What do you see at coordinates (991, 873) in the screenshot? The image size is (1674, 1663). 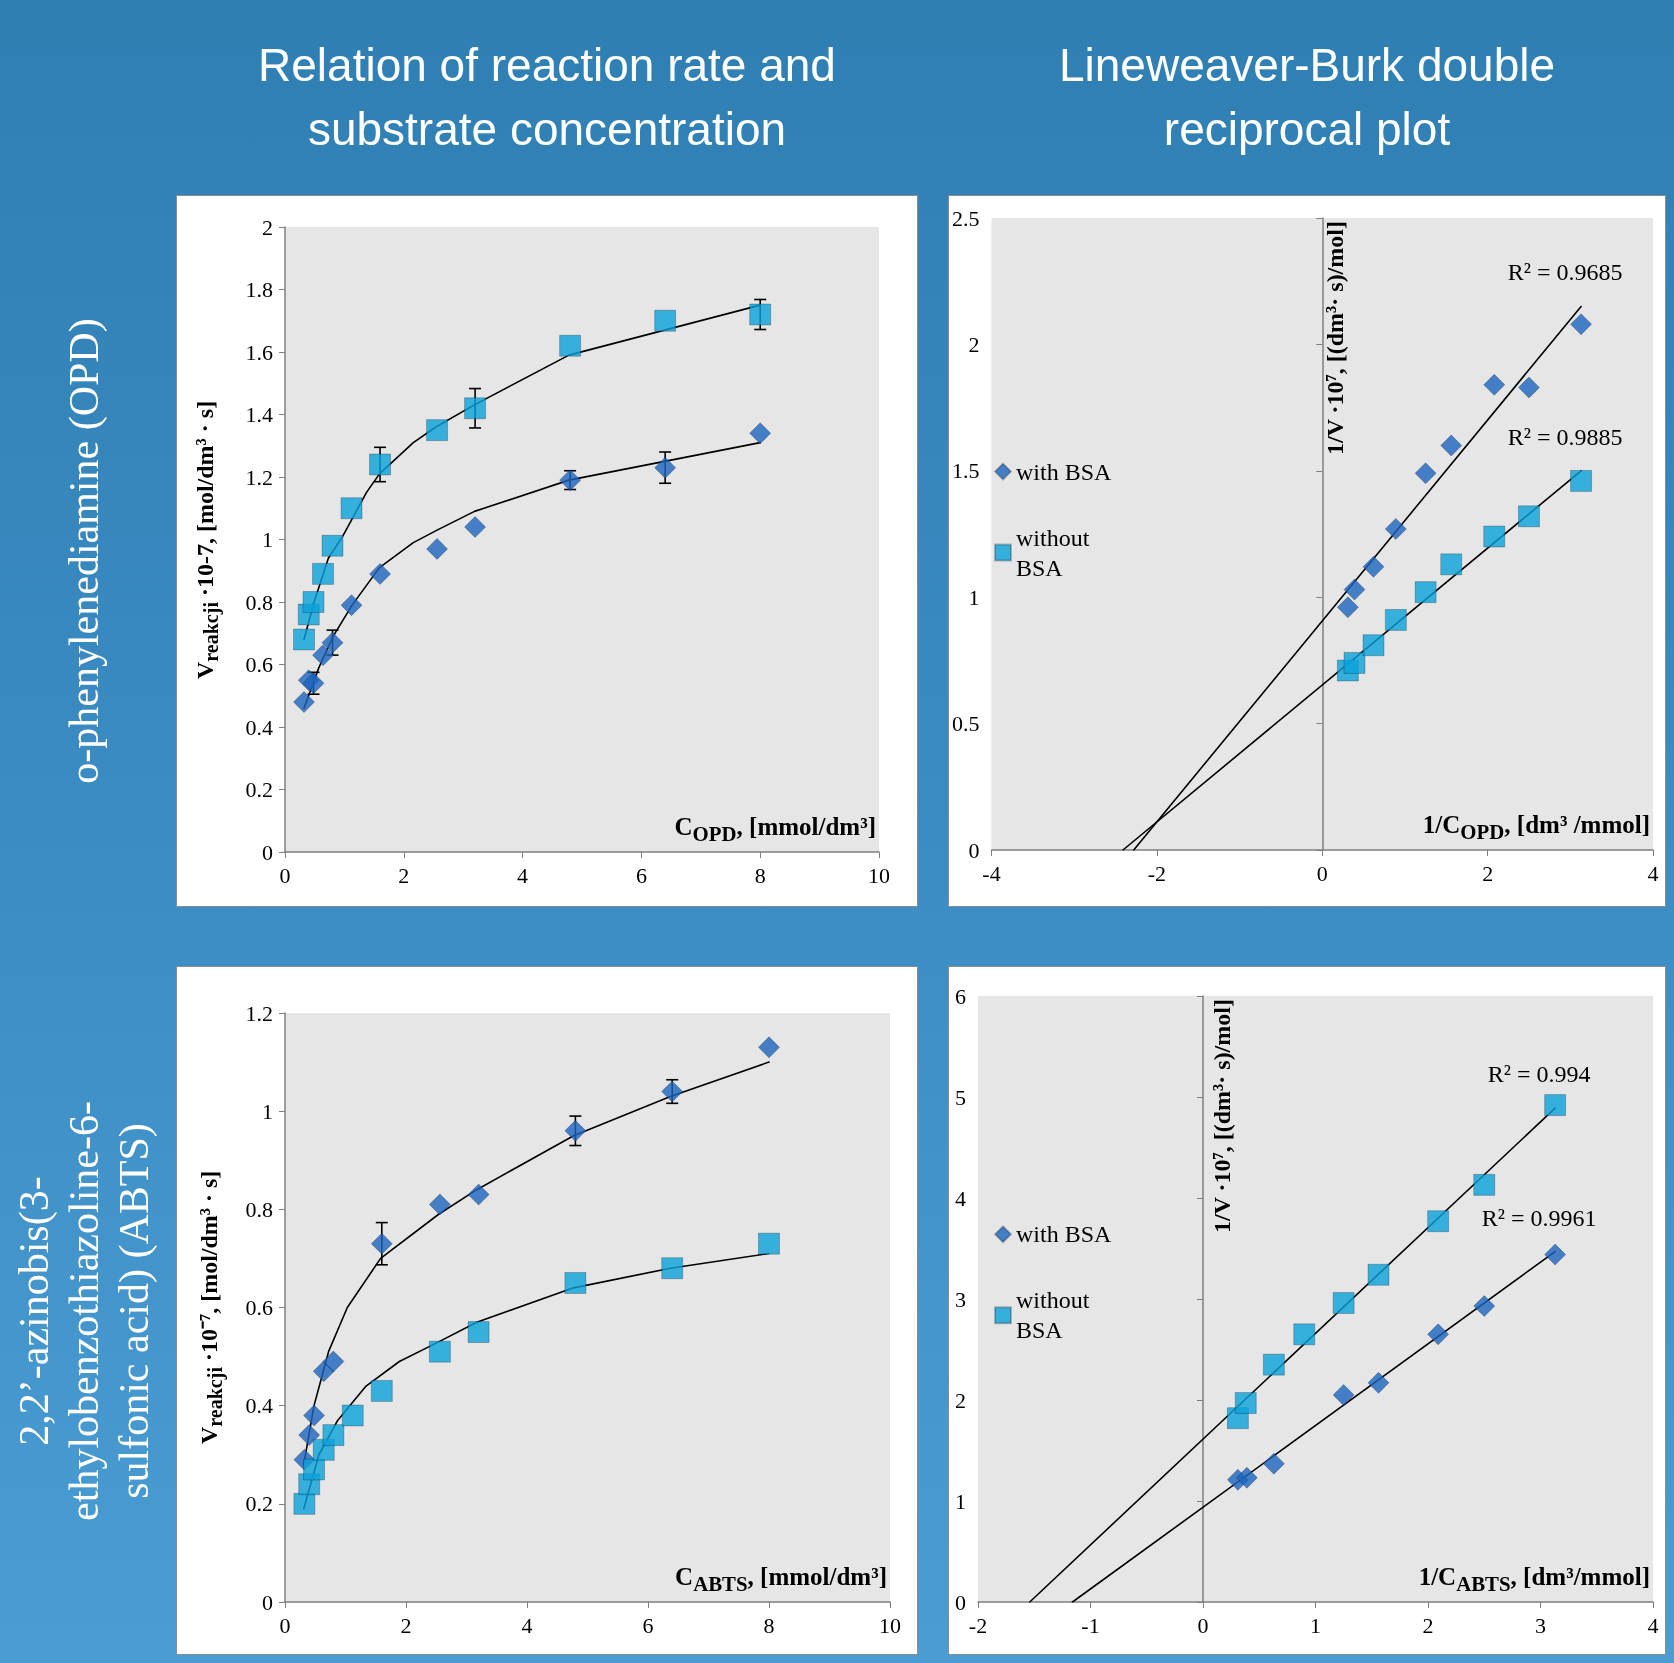 I see `x-tick-label: -4` at bounding box center [991, 873].